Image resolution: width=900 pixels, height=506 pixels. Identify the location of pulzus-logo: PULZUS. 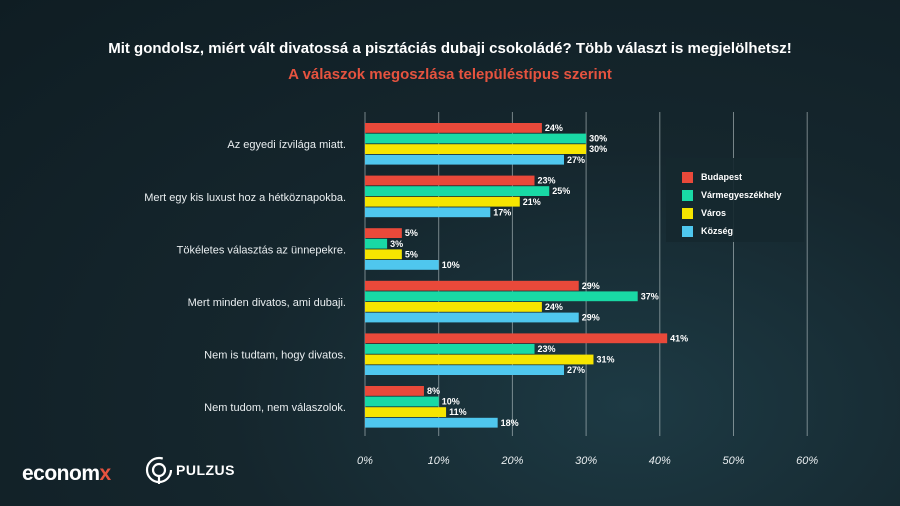
(189, 470).